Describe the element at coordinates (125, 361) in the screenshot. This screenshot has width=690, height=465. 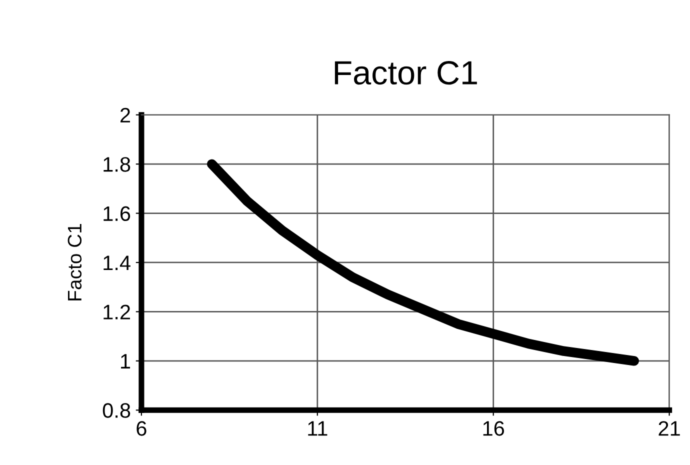
I see `y-tick-label: 1` at that location.